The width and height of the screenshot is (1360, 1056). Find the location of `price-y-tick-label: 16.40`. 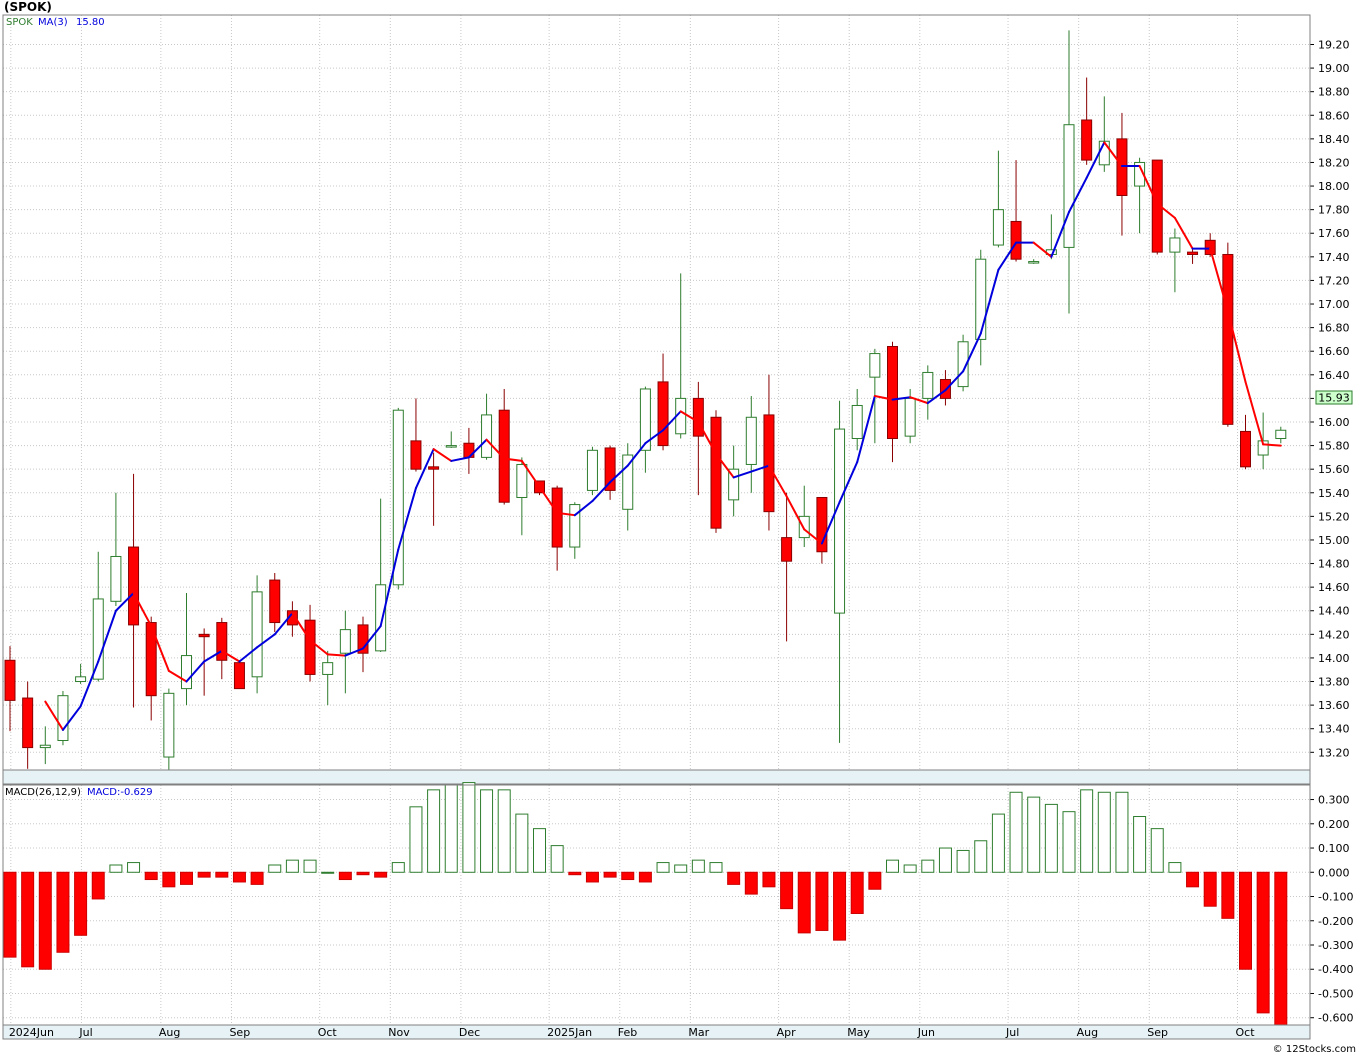

price-y-tick-label: 16.40 is located at coordinates (1334, 375).